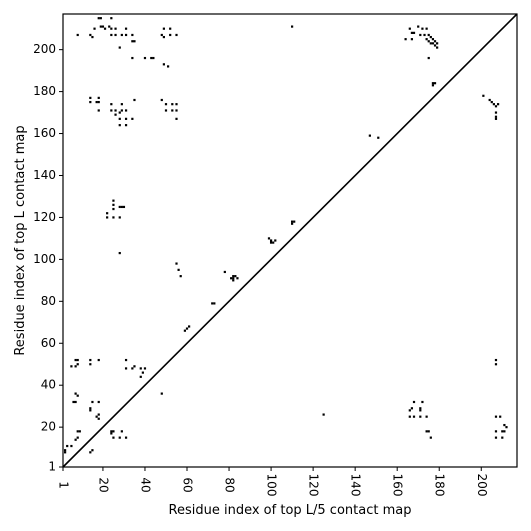 The image size is (531, 531). Describe the element at coordinates (44, 175) in the screenshot. I see `y-tick-label: 140` at that location.